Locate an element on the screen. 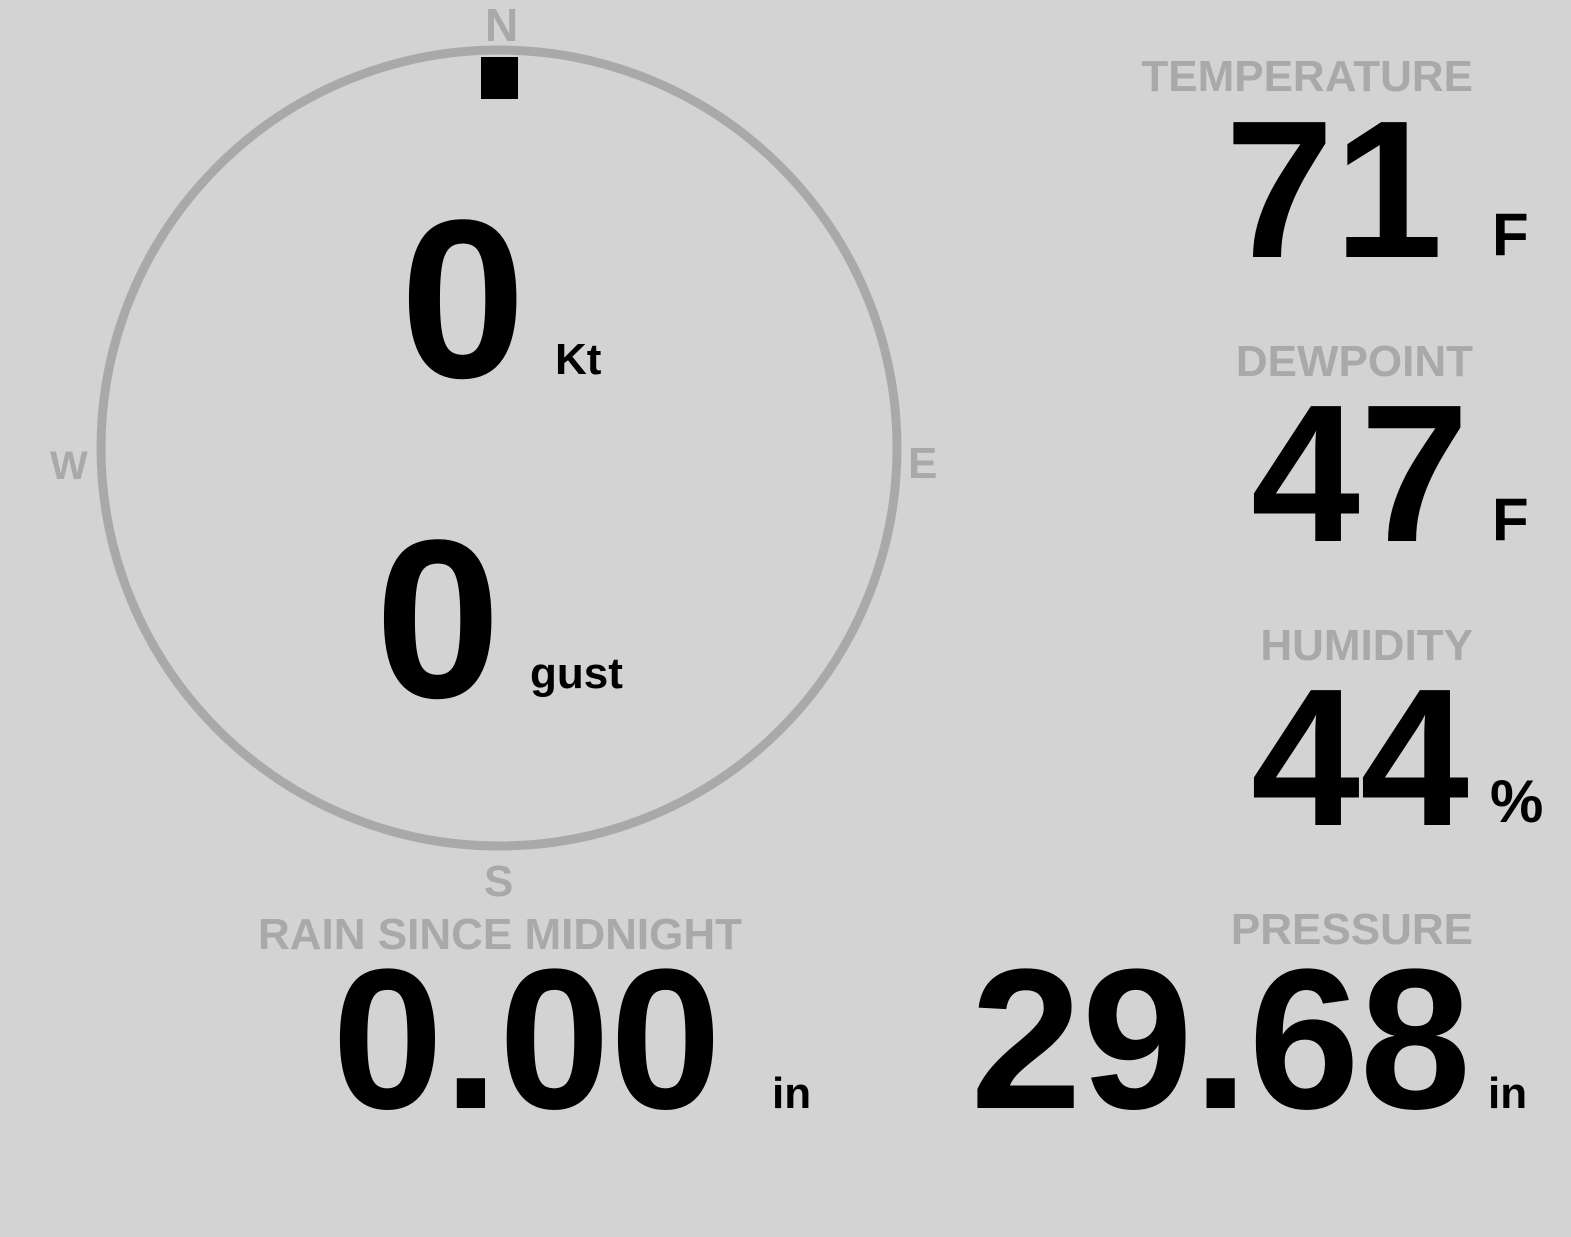 This screenshot has height=1237, width=1571. temperature-value: 71 is located at coordinates (1333, 189).